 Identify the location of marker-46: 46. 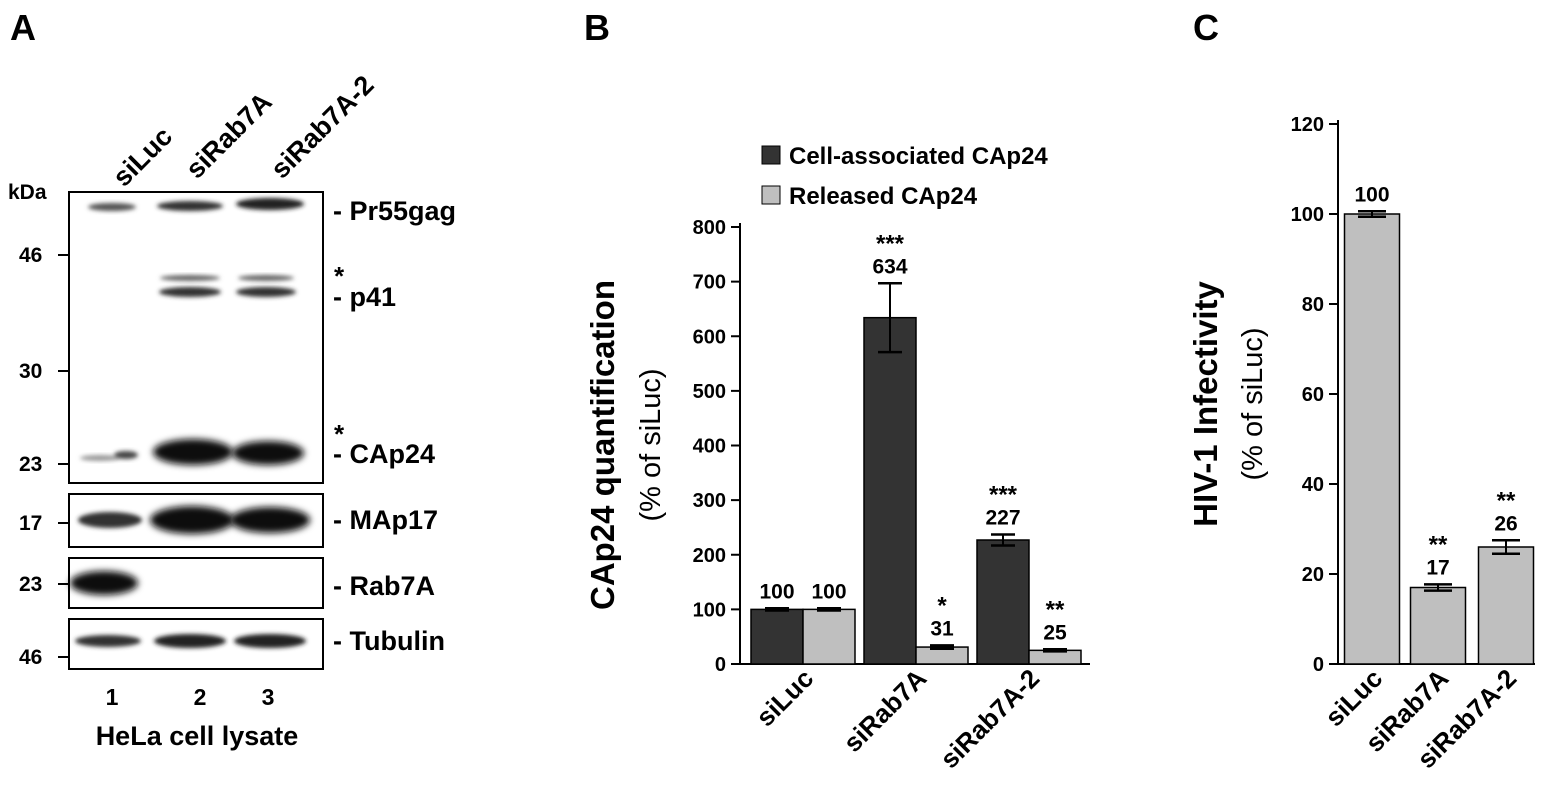
(30, 255).